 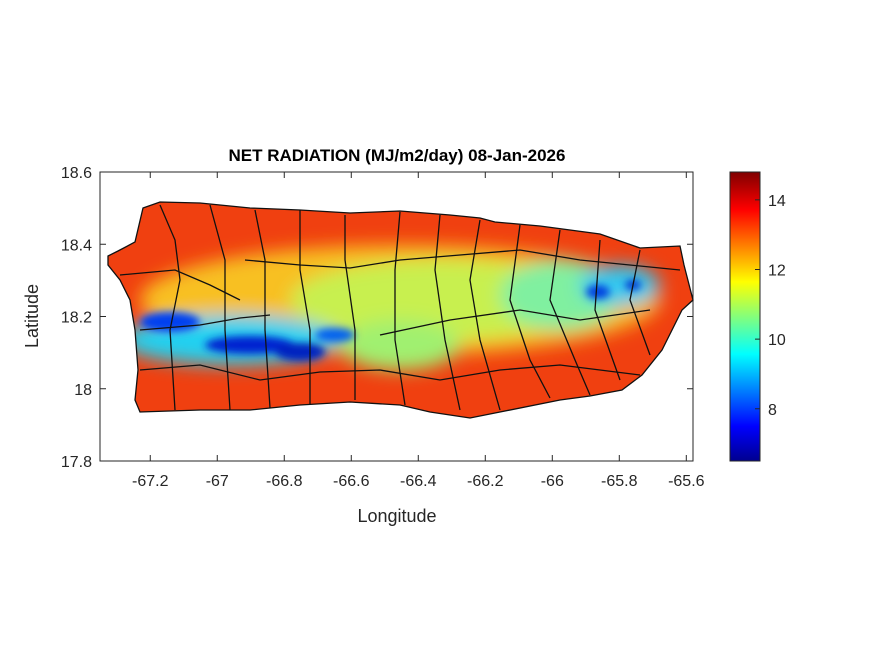 I want to click on y-tick-label: 18.4, so click(x=76, y=245).